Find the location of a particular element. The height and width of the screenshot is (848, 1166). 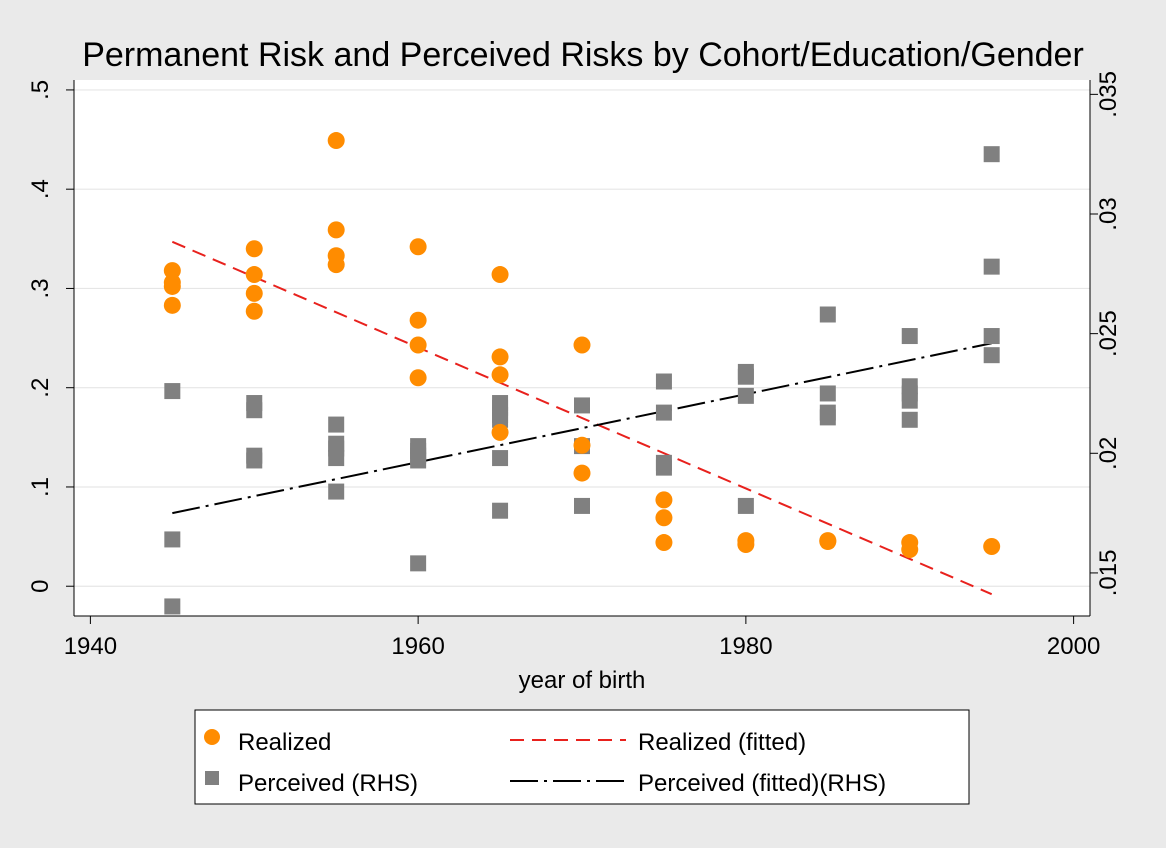

perceived-fitted-line is located at coordinates (582, 428).